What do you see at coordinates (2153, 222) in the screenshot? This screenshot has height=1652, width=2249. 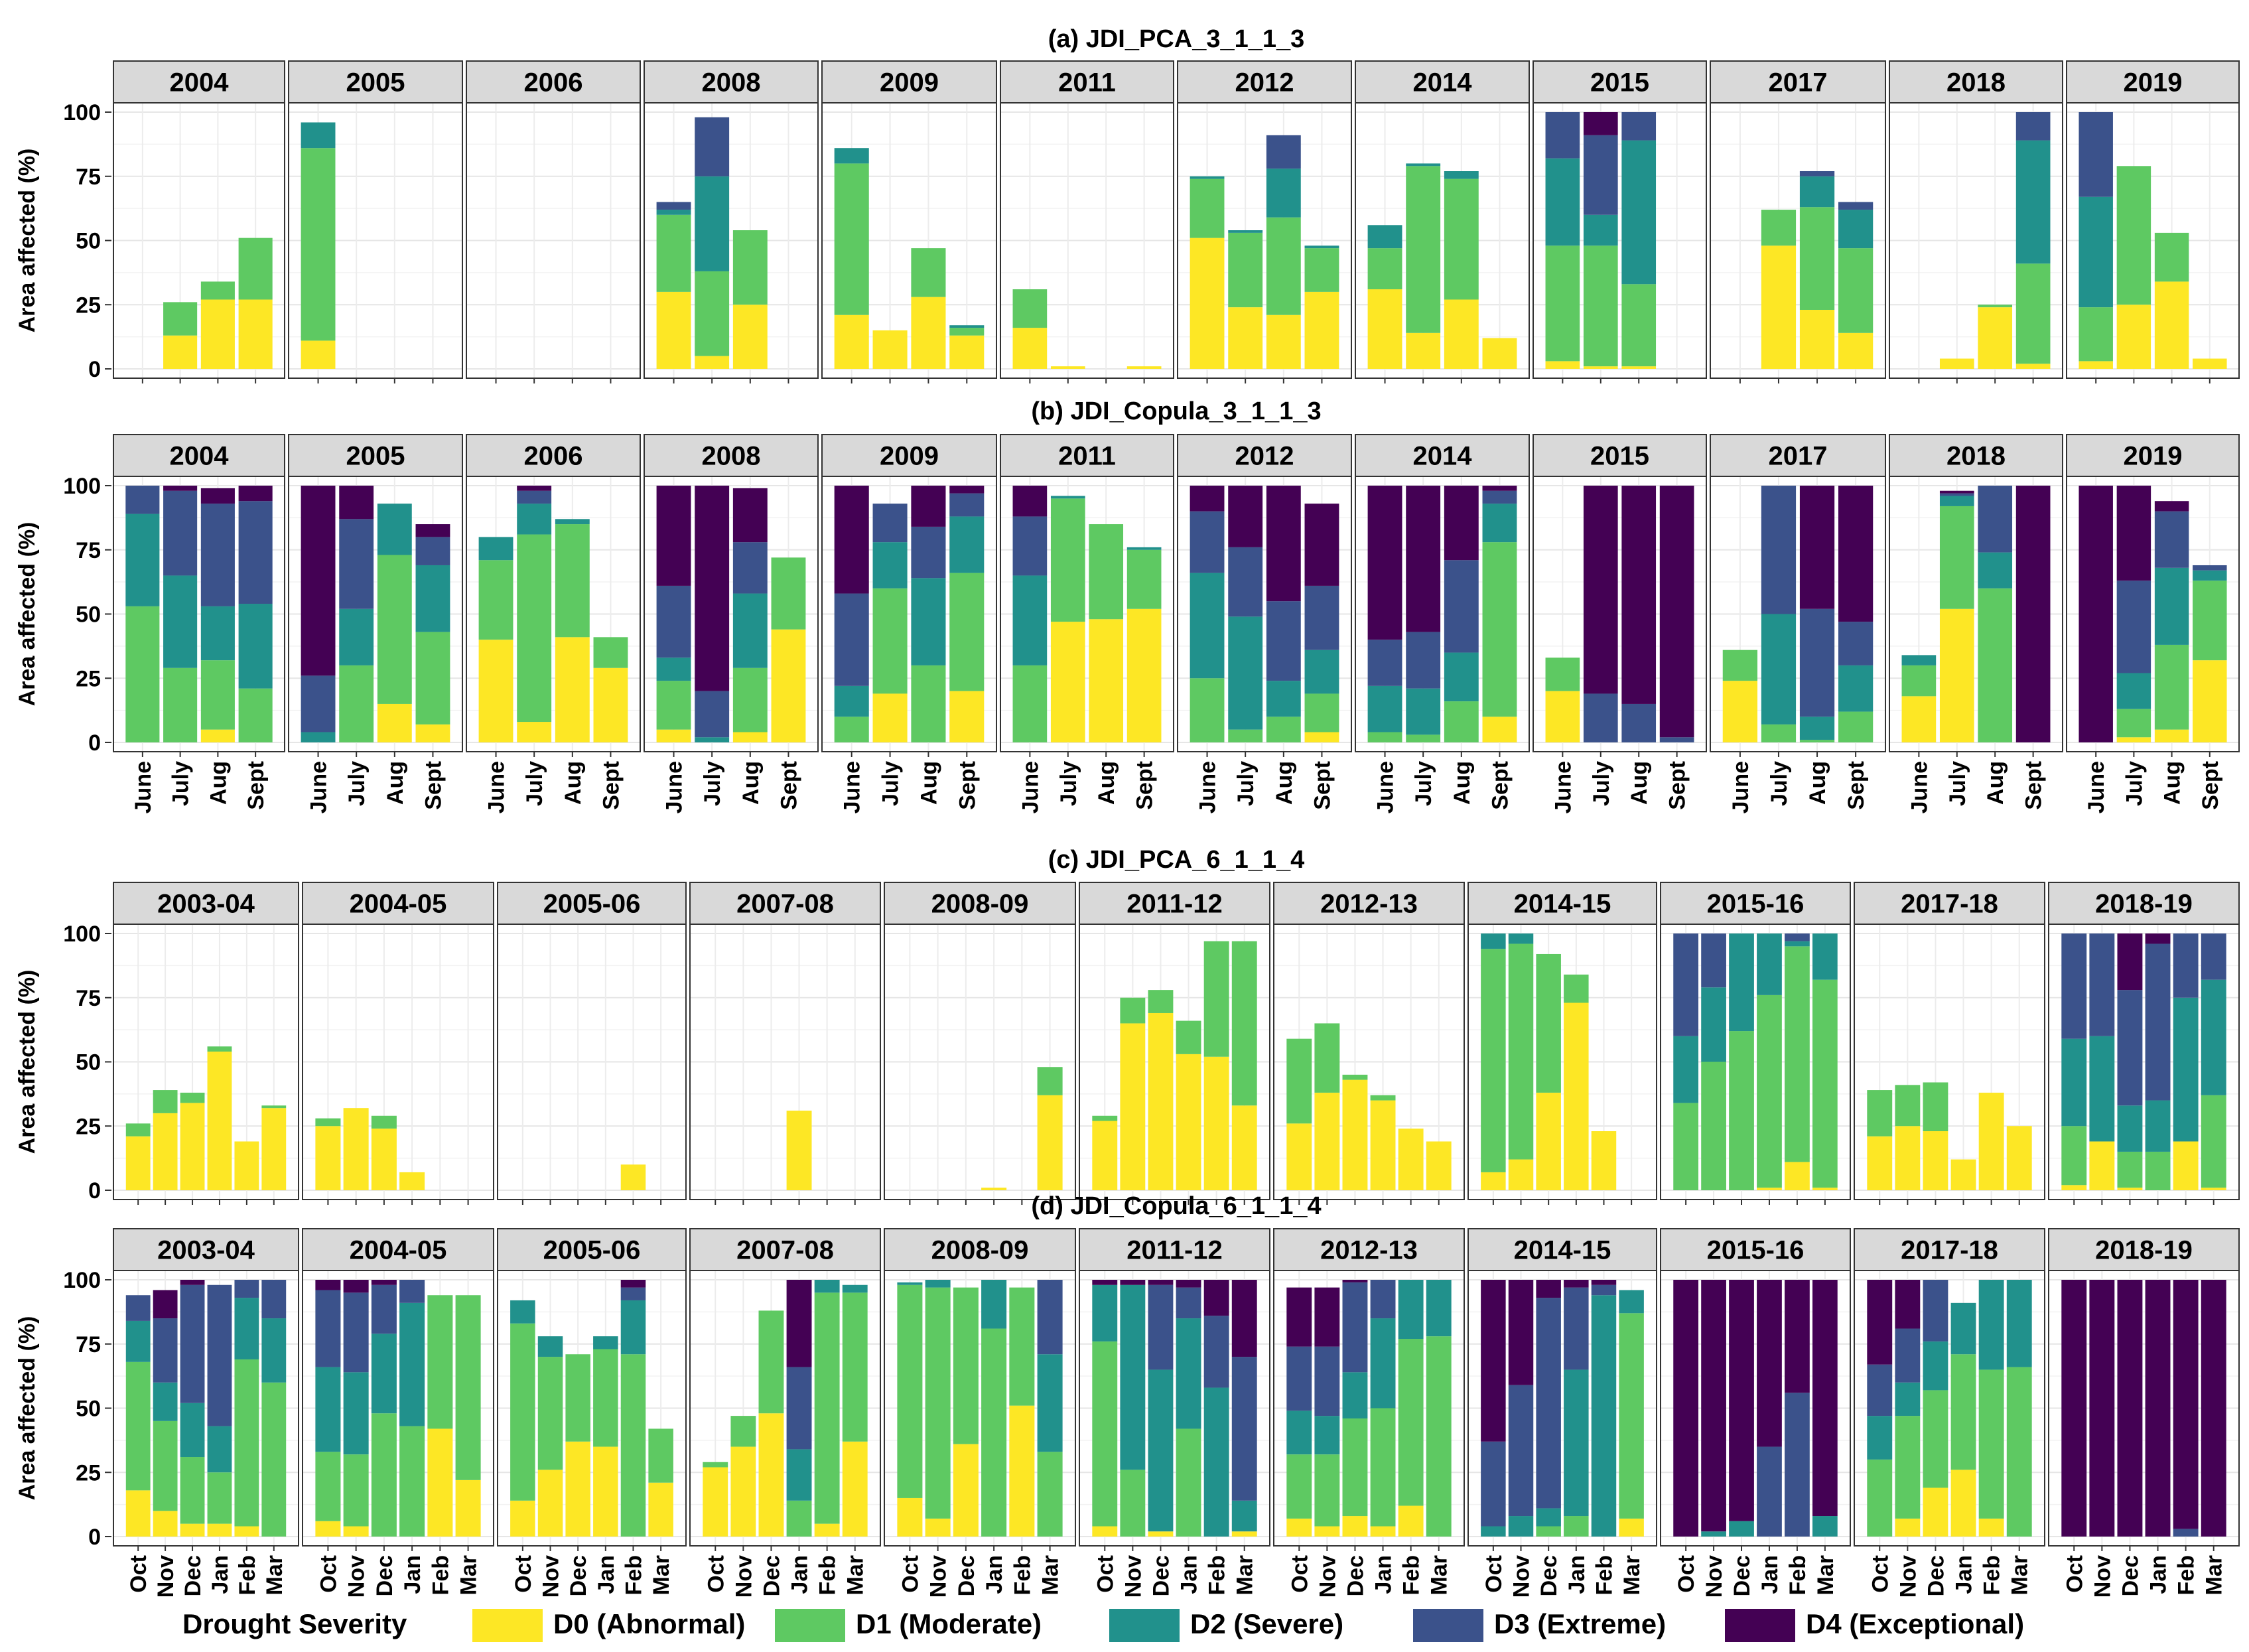 I see `facet-panel: 2019` at bounding box center [2153, 222].